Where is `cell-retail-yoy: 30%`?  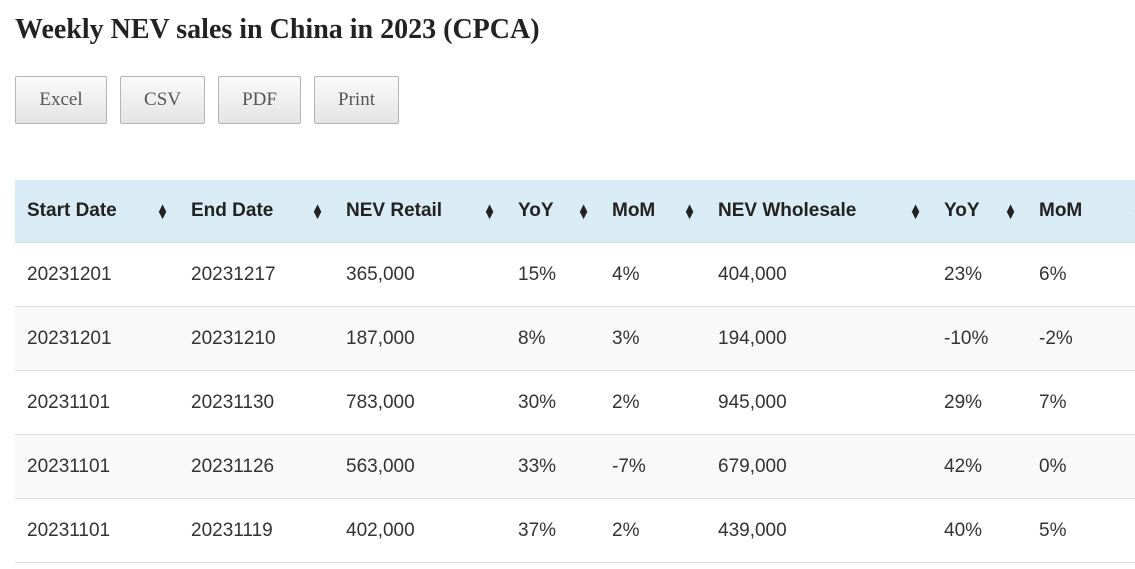
cell-retail-yoy: 30% is located at coordinates (553, 402).